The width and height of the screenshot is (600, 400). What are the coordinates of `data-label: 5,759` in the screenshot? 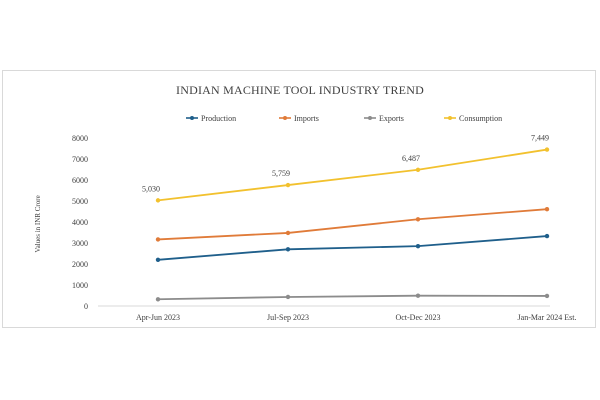 It's located at (281, 173).